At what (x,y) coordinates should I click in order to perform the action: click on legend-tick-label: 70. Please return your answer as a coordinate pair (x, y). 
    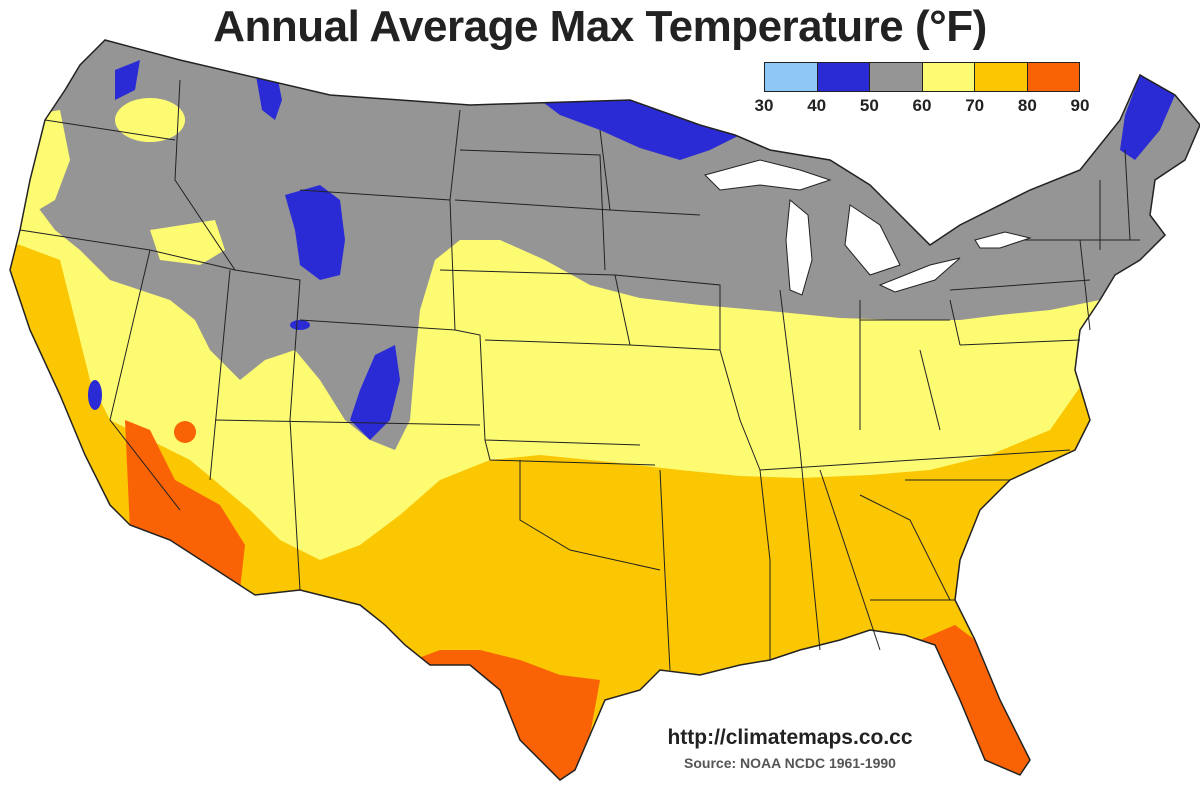
    Looking at the image, I should click on (975, 105).